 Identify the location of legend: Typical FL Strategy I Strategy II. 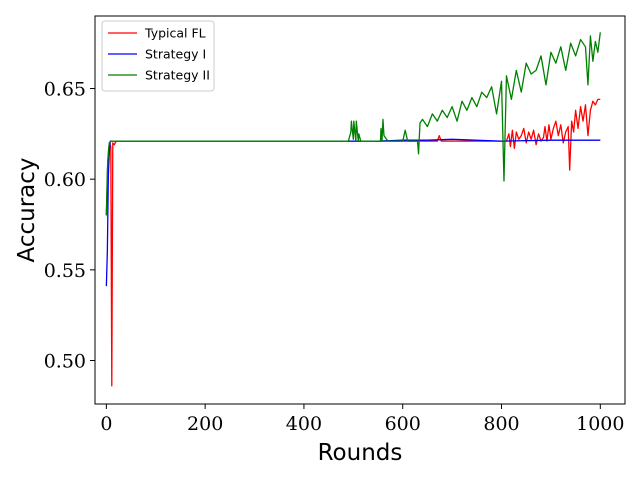
(158, 56).